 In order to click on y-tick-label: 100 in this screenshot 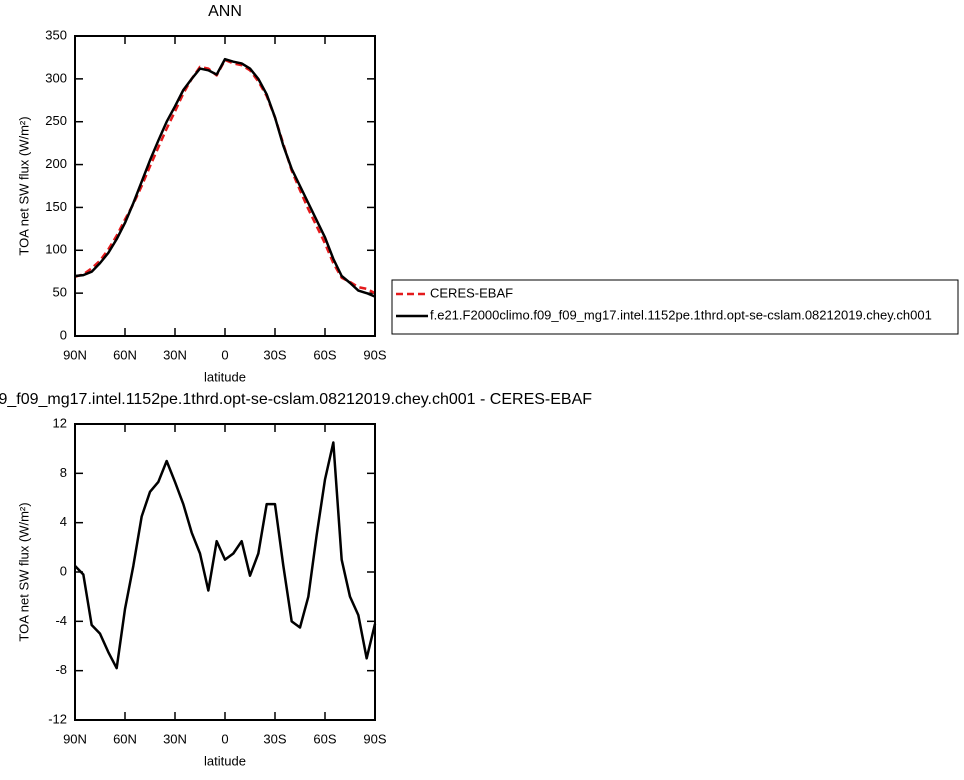, I will do `click(56, 249)`.